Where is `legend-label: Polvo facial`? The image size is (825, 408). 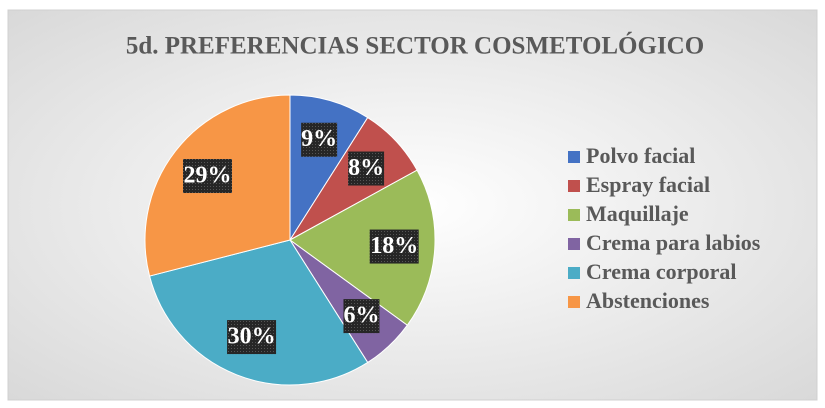 legend-label: Polvo facial is located at coordinates (640, 155).